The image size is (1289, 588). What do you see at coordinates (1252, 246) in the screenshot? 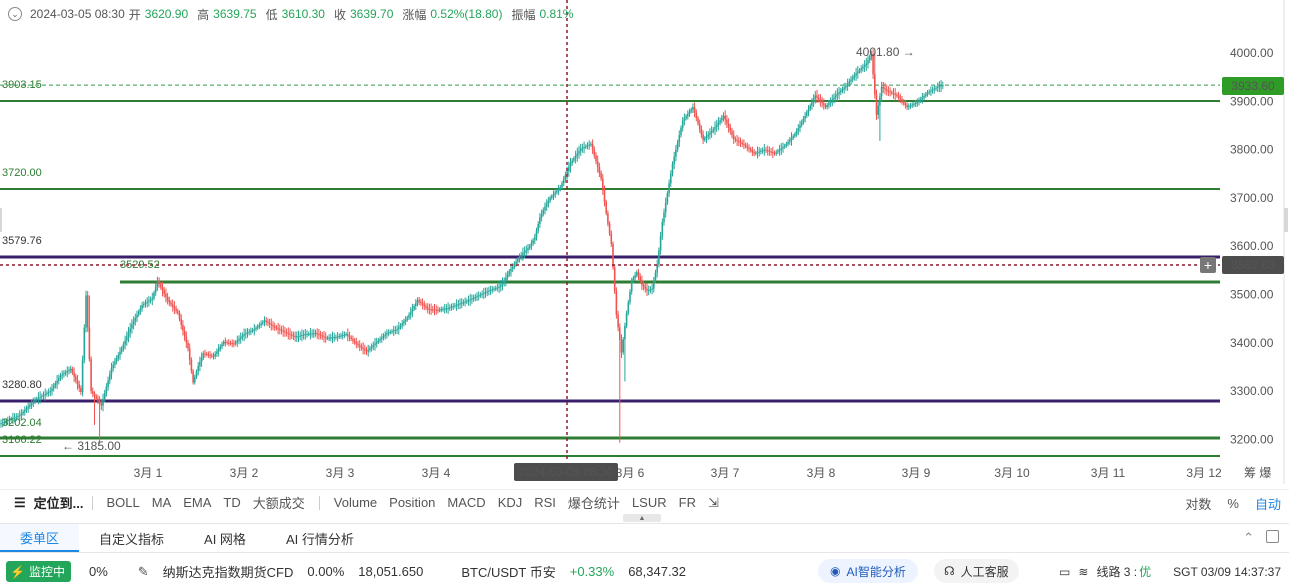
I see `y-tick-label: 3600.00` at bounding box center [1252, 246].